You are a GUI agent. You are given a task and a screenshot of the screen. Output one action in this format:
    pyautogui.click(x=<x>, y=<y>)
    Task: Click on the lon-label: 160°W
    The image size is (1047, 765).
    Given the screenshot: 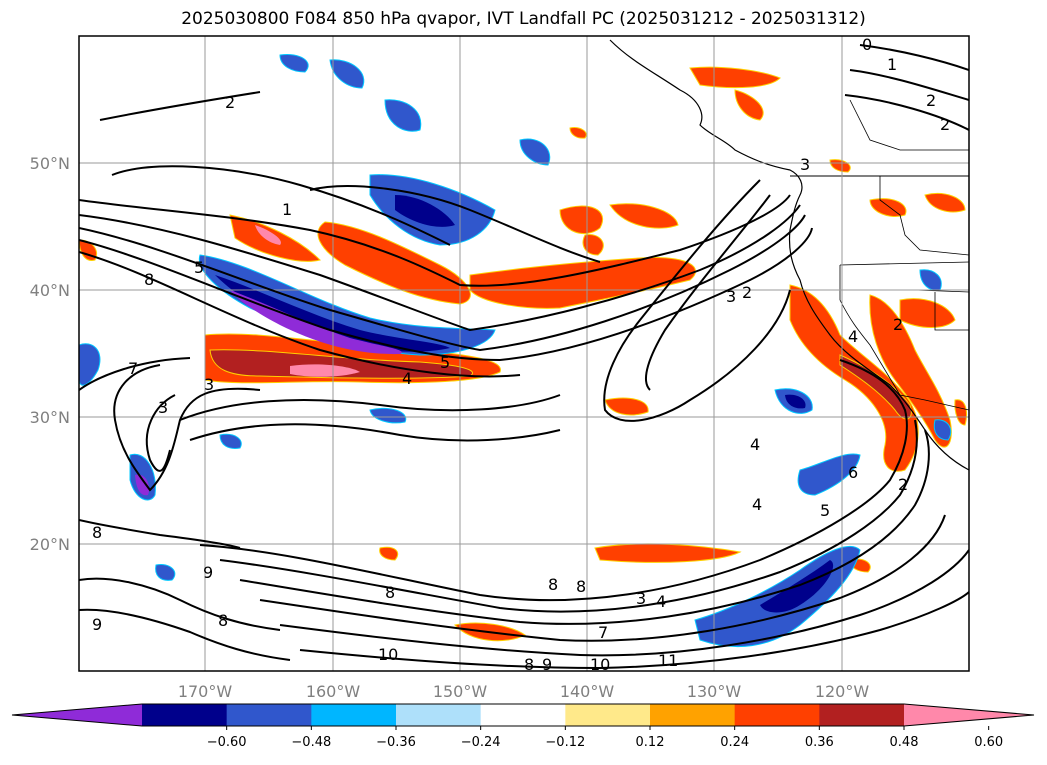 What is the action you would take?
    pyautogui.click(x=333, y=691)
    